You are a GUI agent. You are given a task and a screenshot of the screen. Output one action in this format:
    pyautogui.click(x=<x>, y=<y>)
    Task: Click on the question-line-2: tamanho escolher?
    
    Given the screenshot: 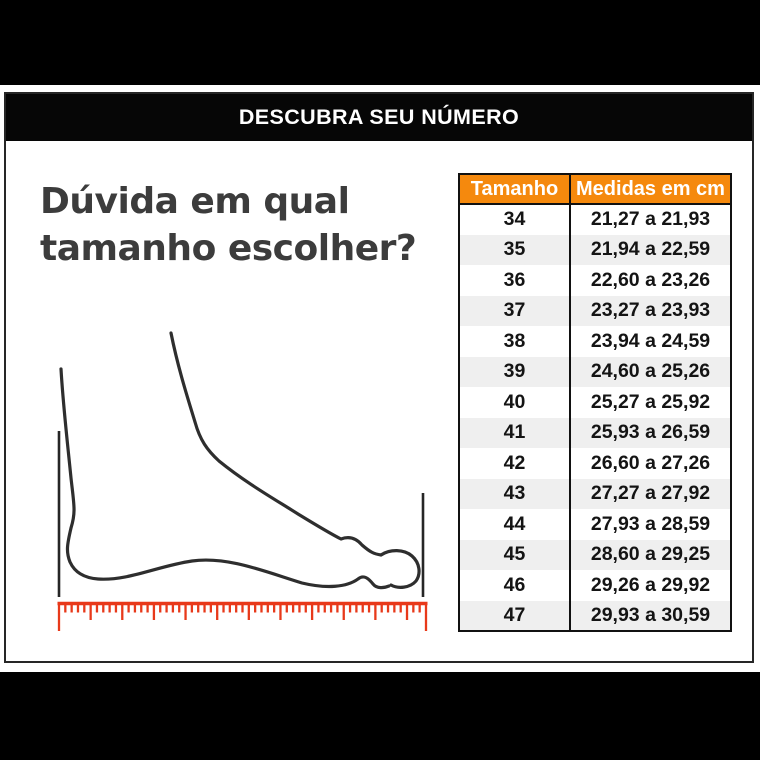 What is the action you would take?
    pyautogui.click(x=228, y=249)
    